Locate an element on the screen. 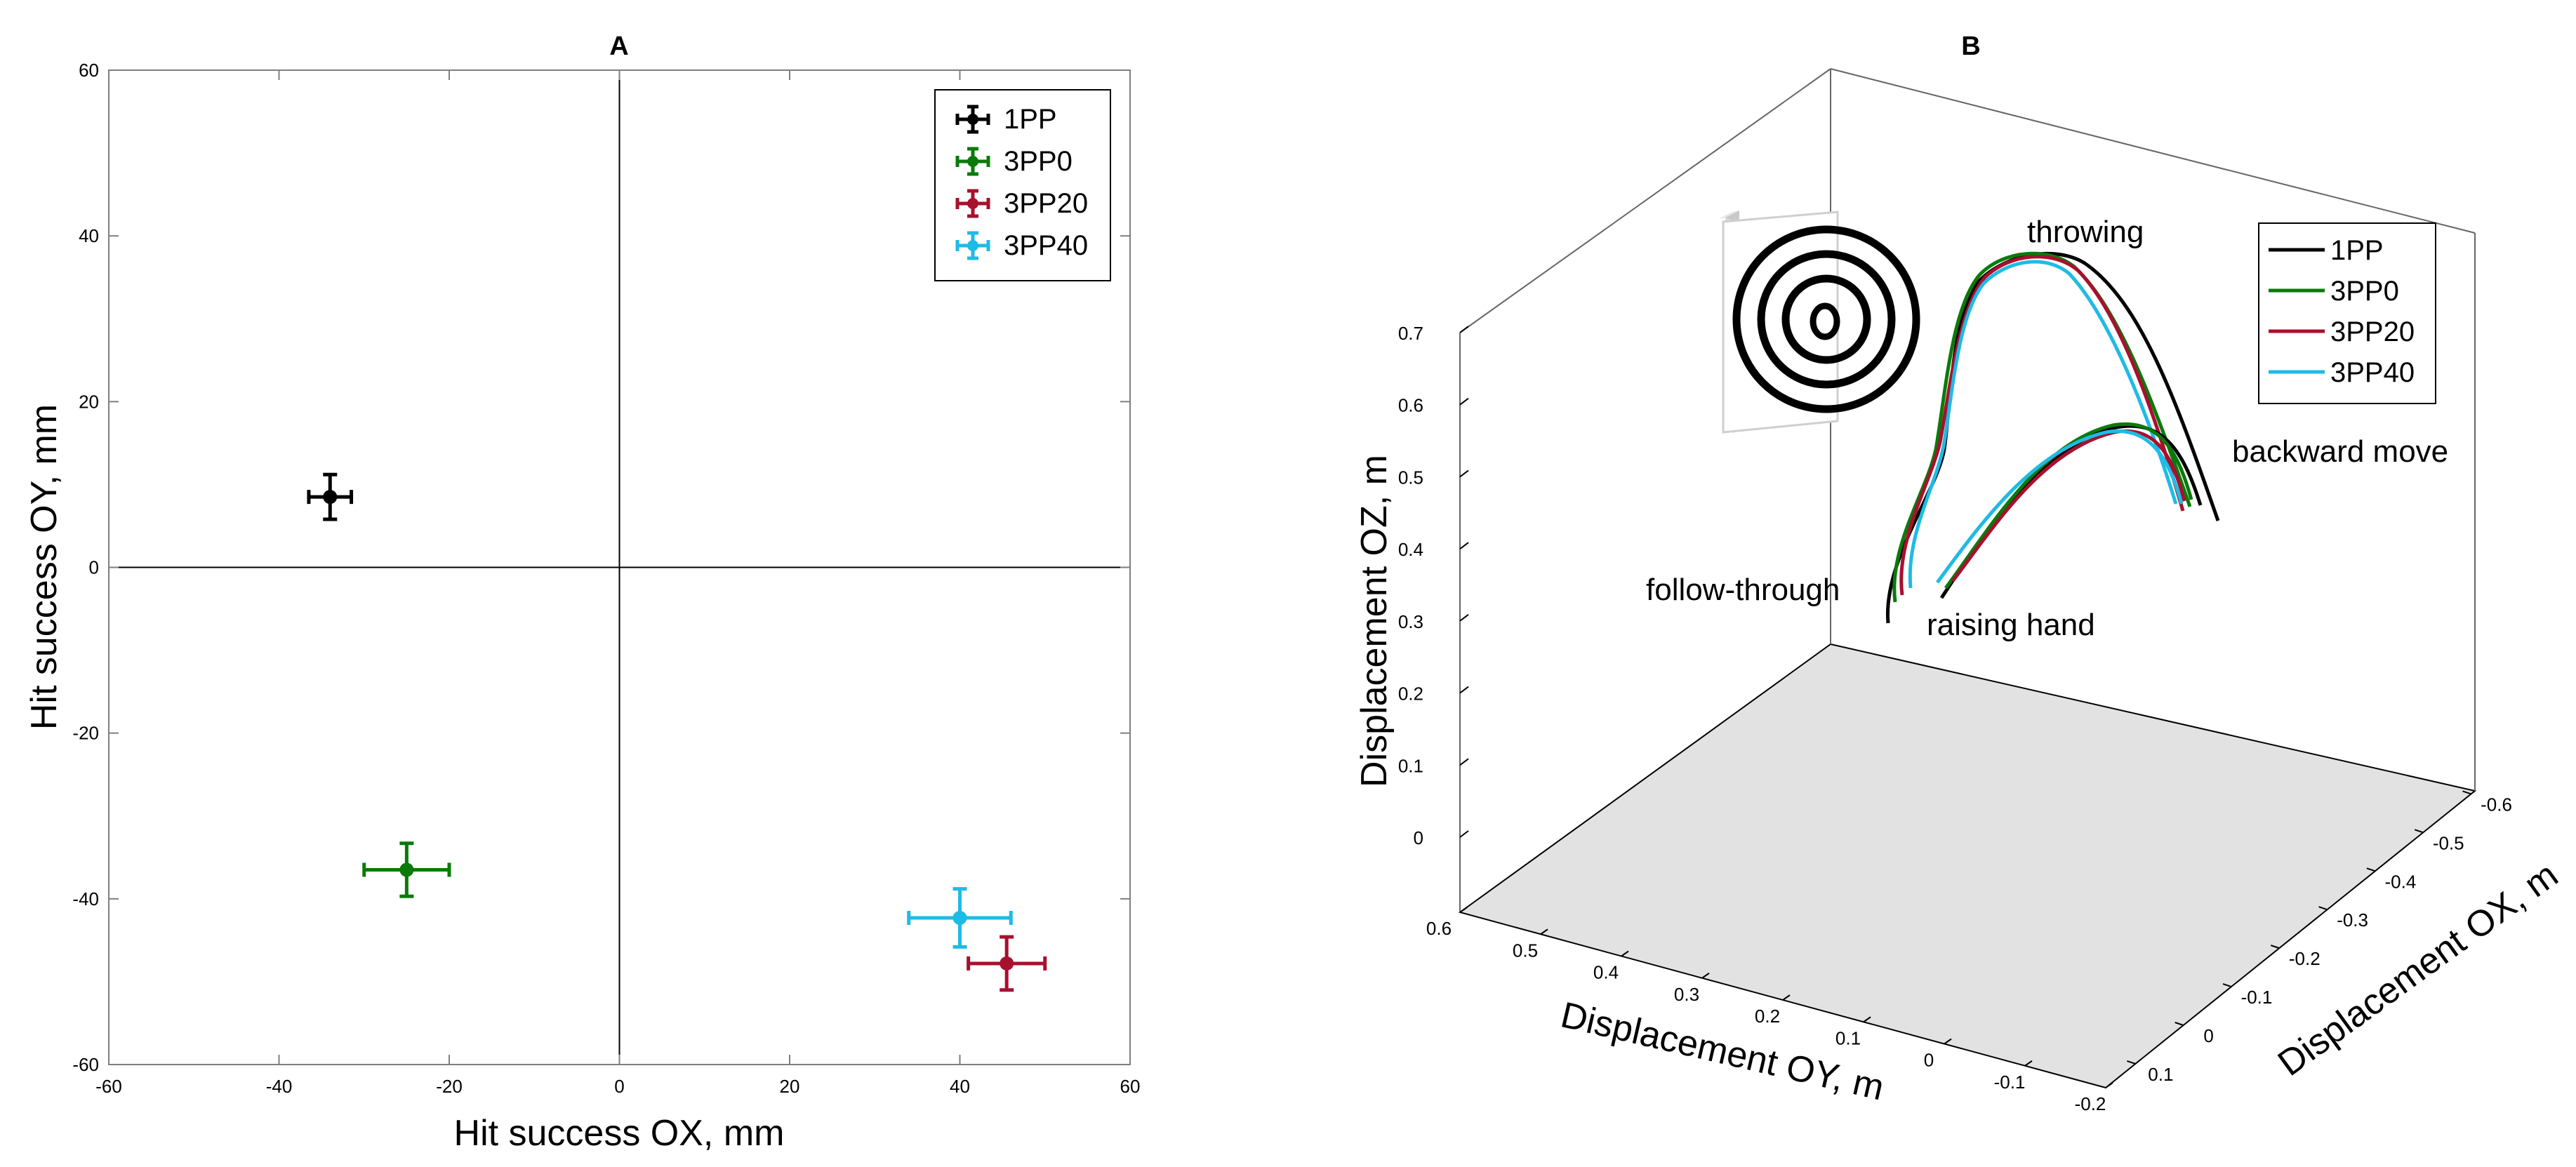 The image size is (2576, 1167). oy-tick--0-1 is located at coordinates (2029, 1063).